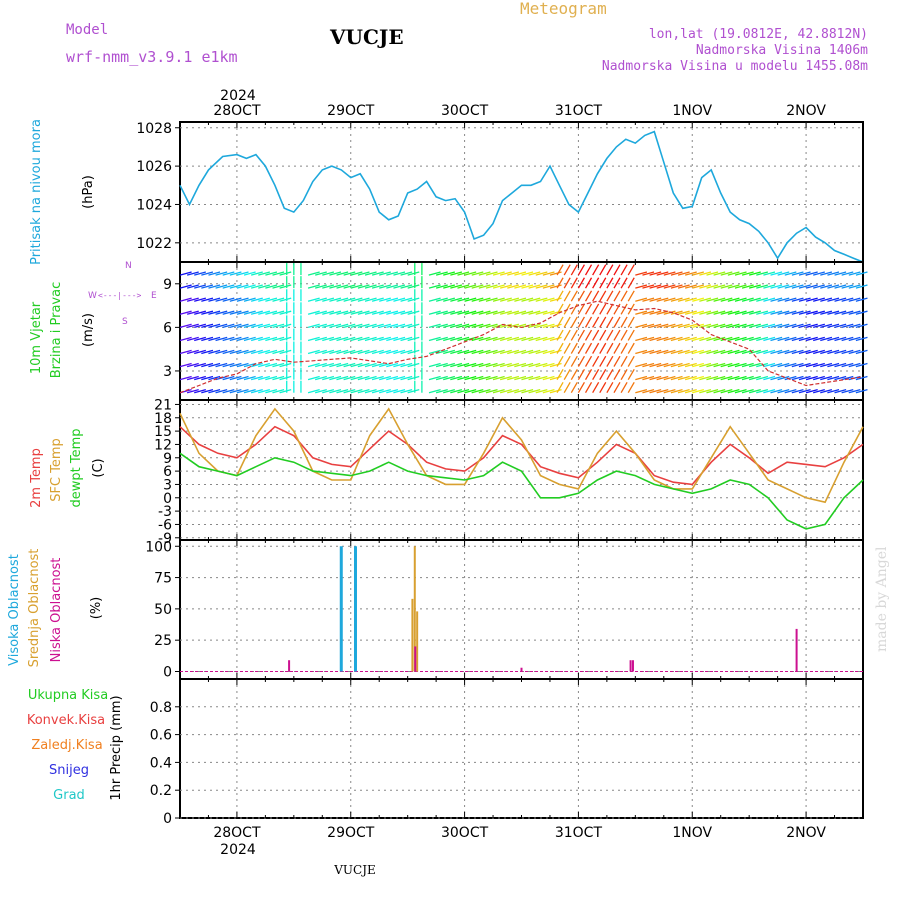  I want to click on temp-ytick-label: 0, so click(167, 499).